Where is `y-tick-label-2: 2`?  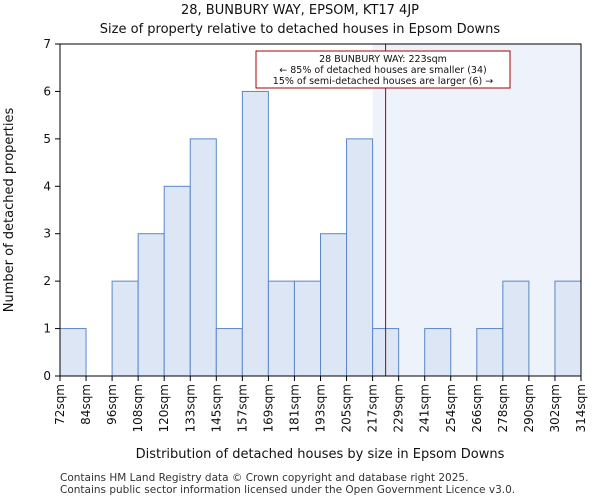 y-tick-label-2: 2 is located at coordinates (47, 281).